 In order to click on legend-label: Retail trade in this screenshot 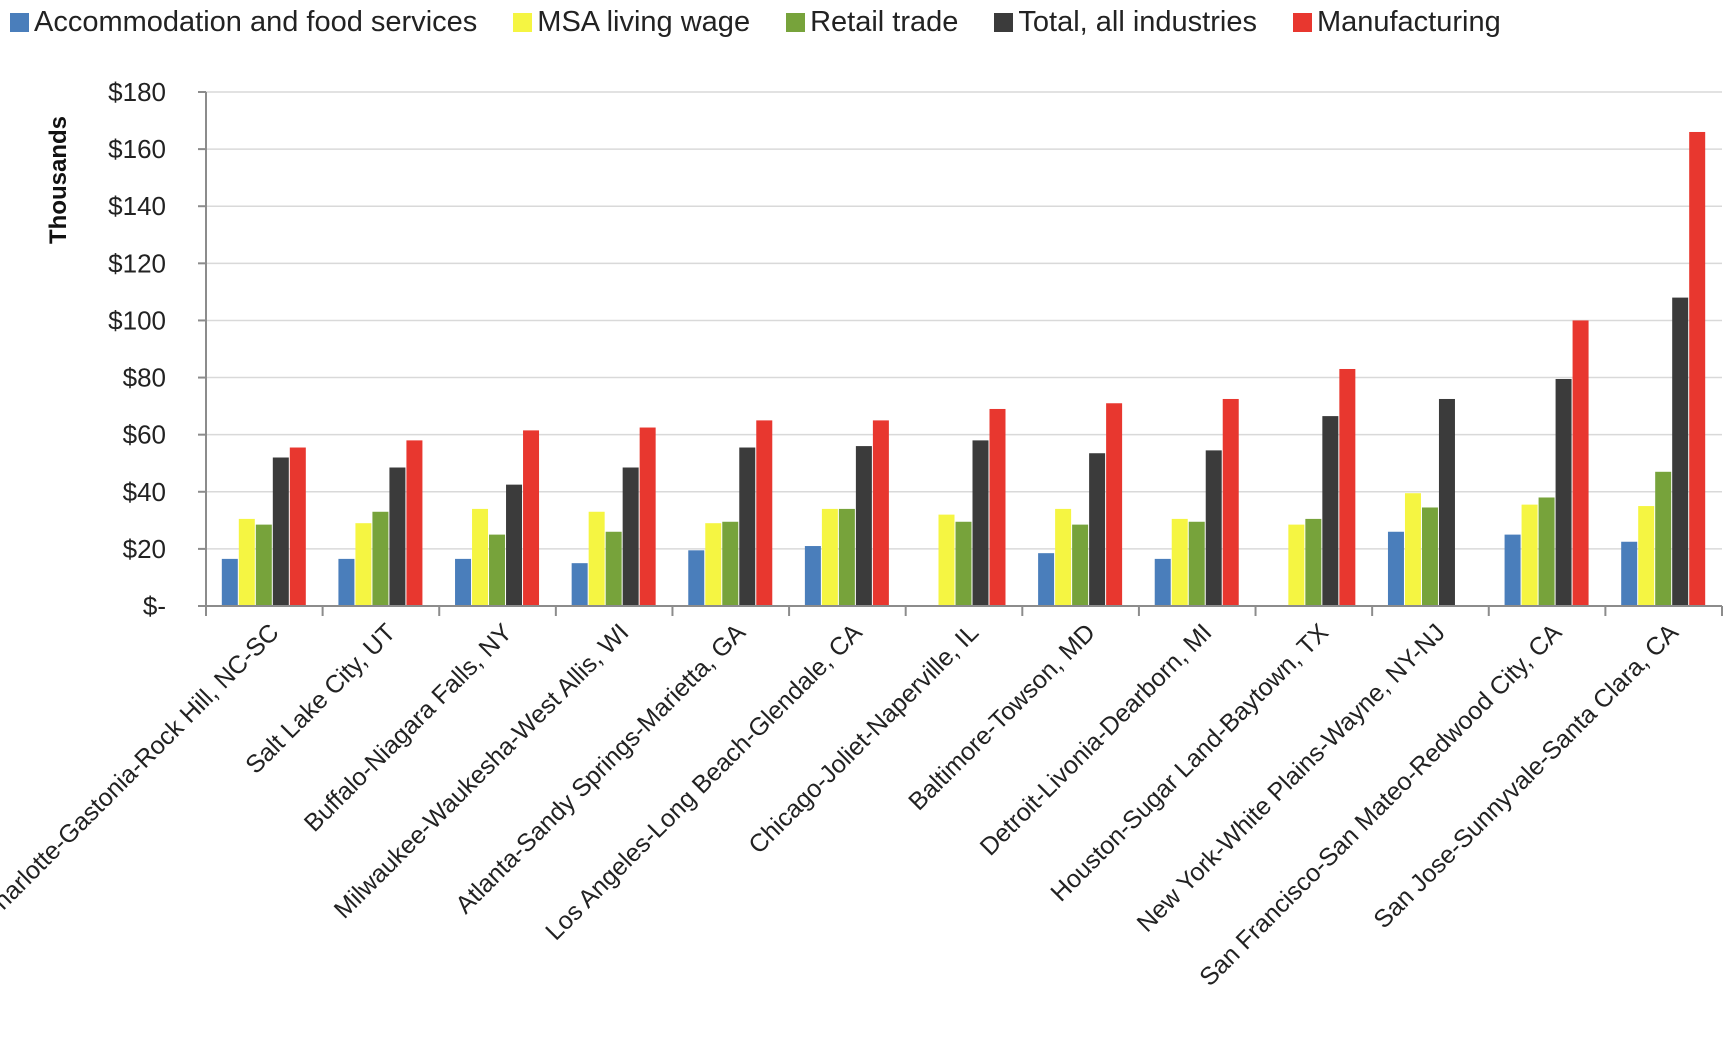, I will do `click(884, 21)`.